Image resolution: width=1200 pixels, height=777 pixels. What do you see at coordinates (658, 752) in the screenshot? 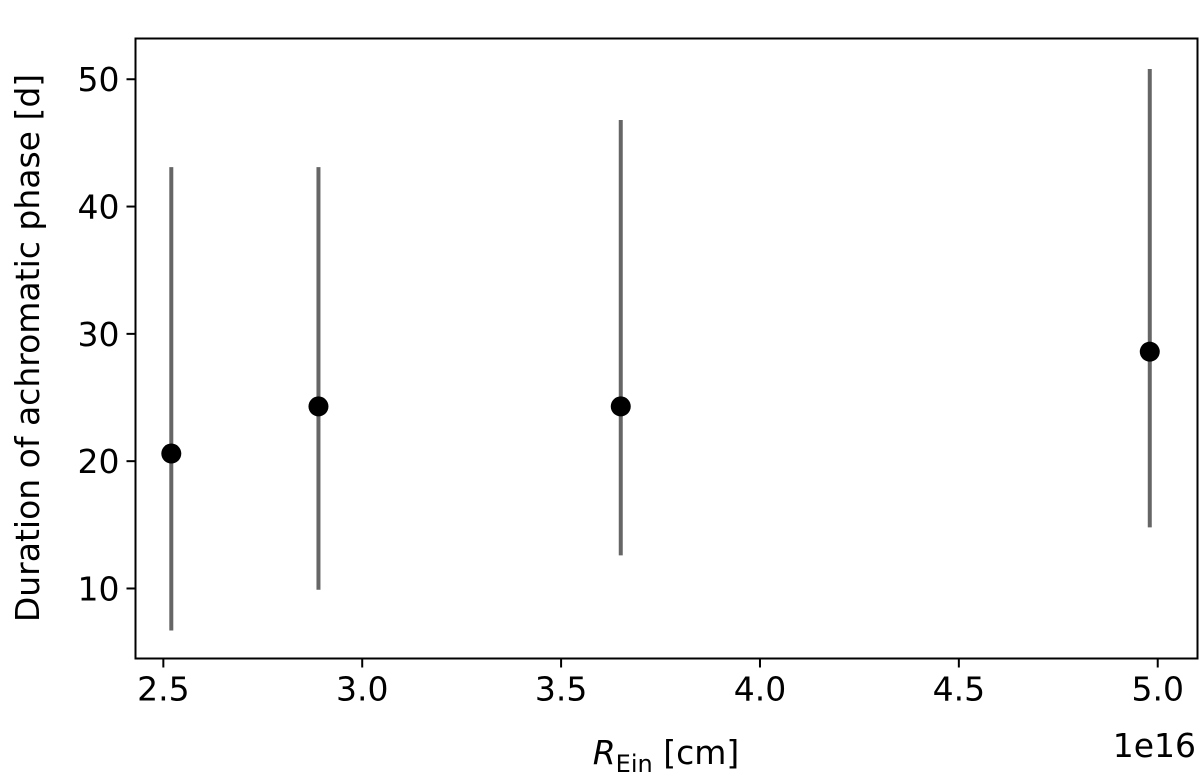
I see `x-axis-label-unit-spacer` at bounding box center [658, 752].